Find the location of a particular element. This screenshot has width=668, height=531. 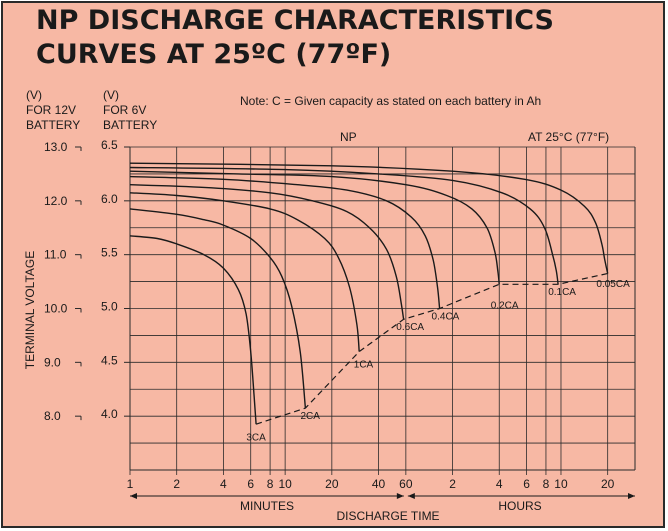

series-label: 2CA is located at coordinates (310, 416).